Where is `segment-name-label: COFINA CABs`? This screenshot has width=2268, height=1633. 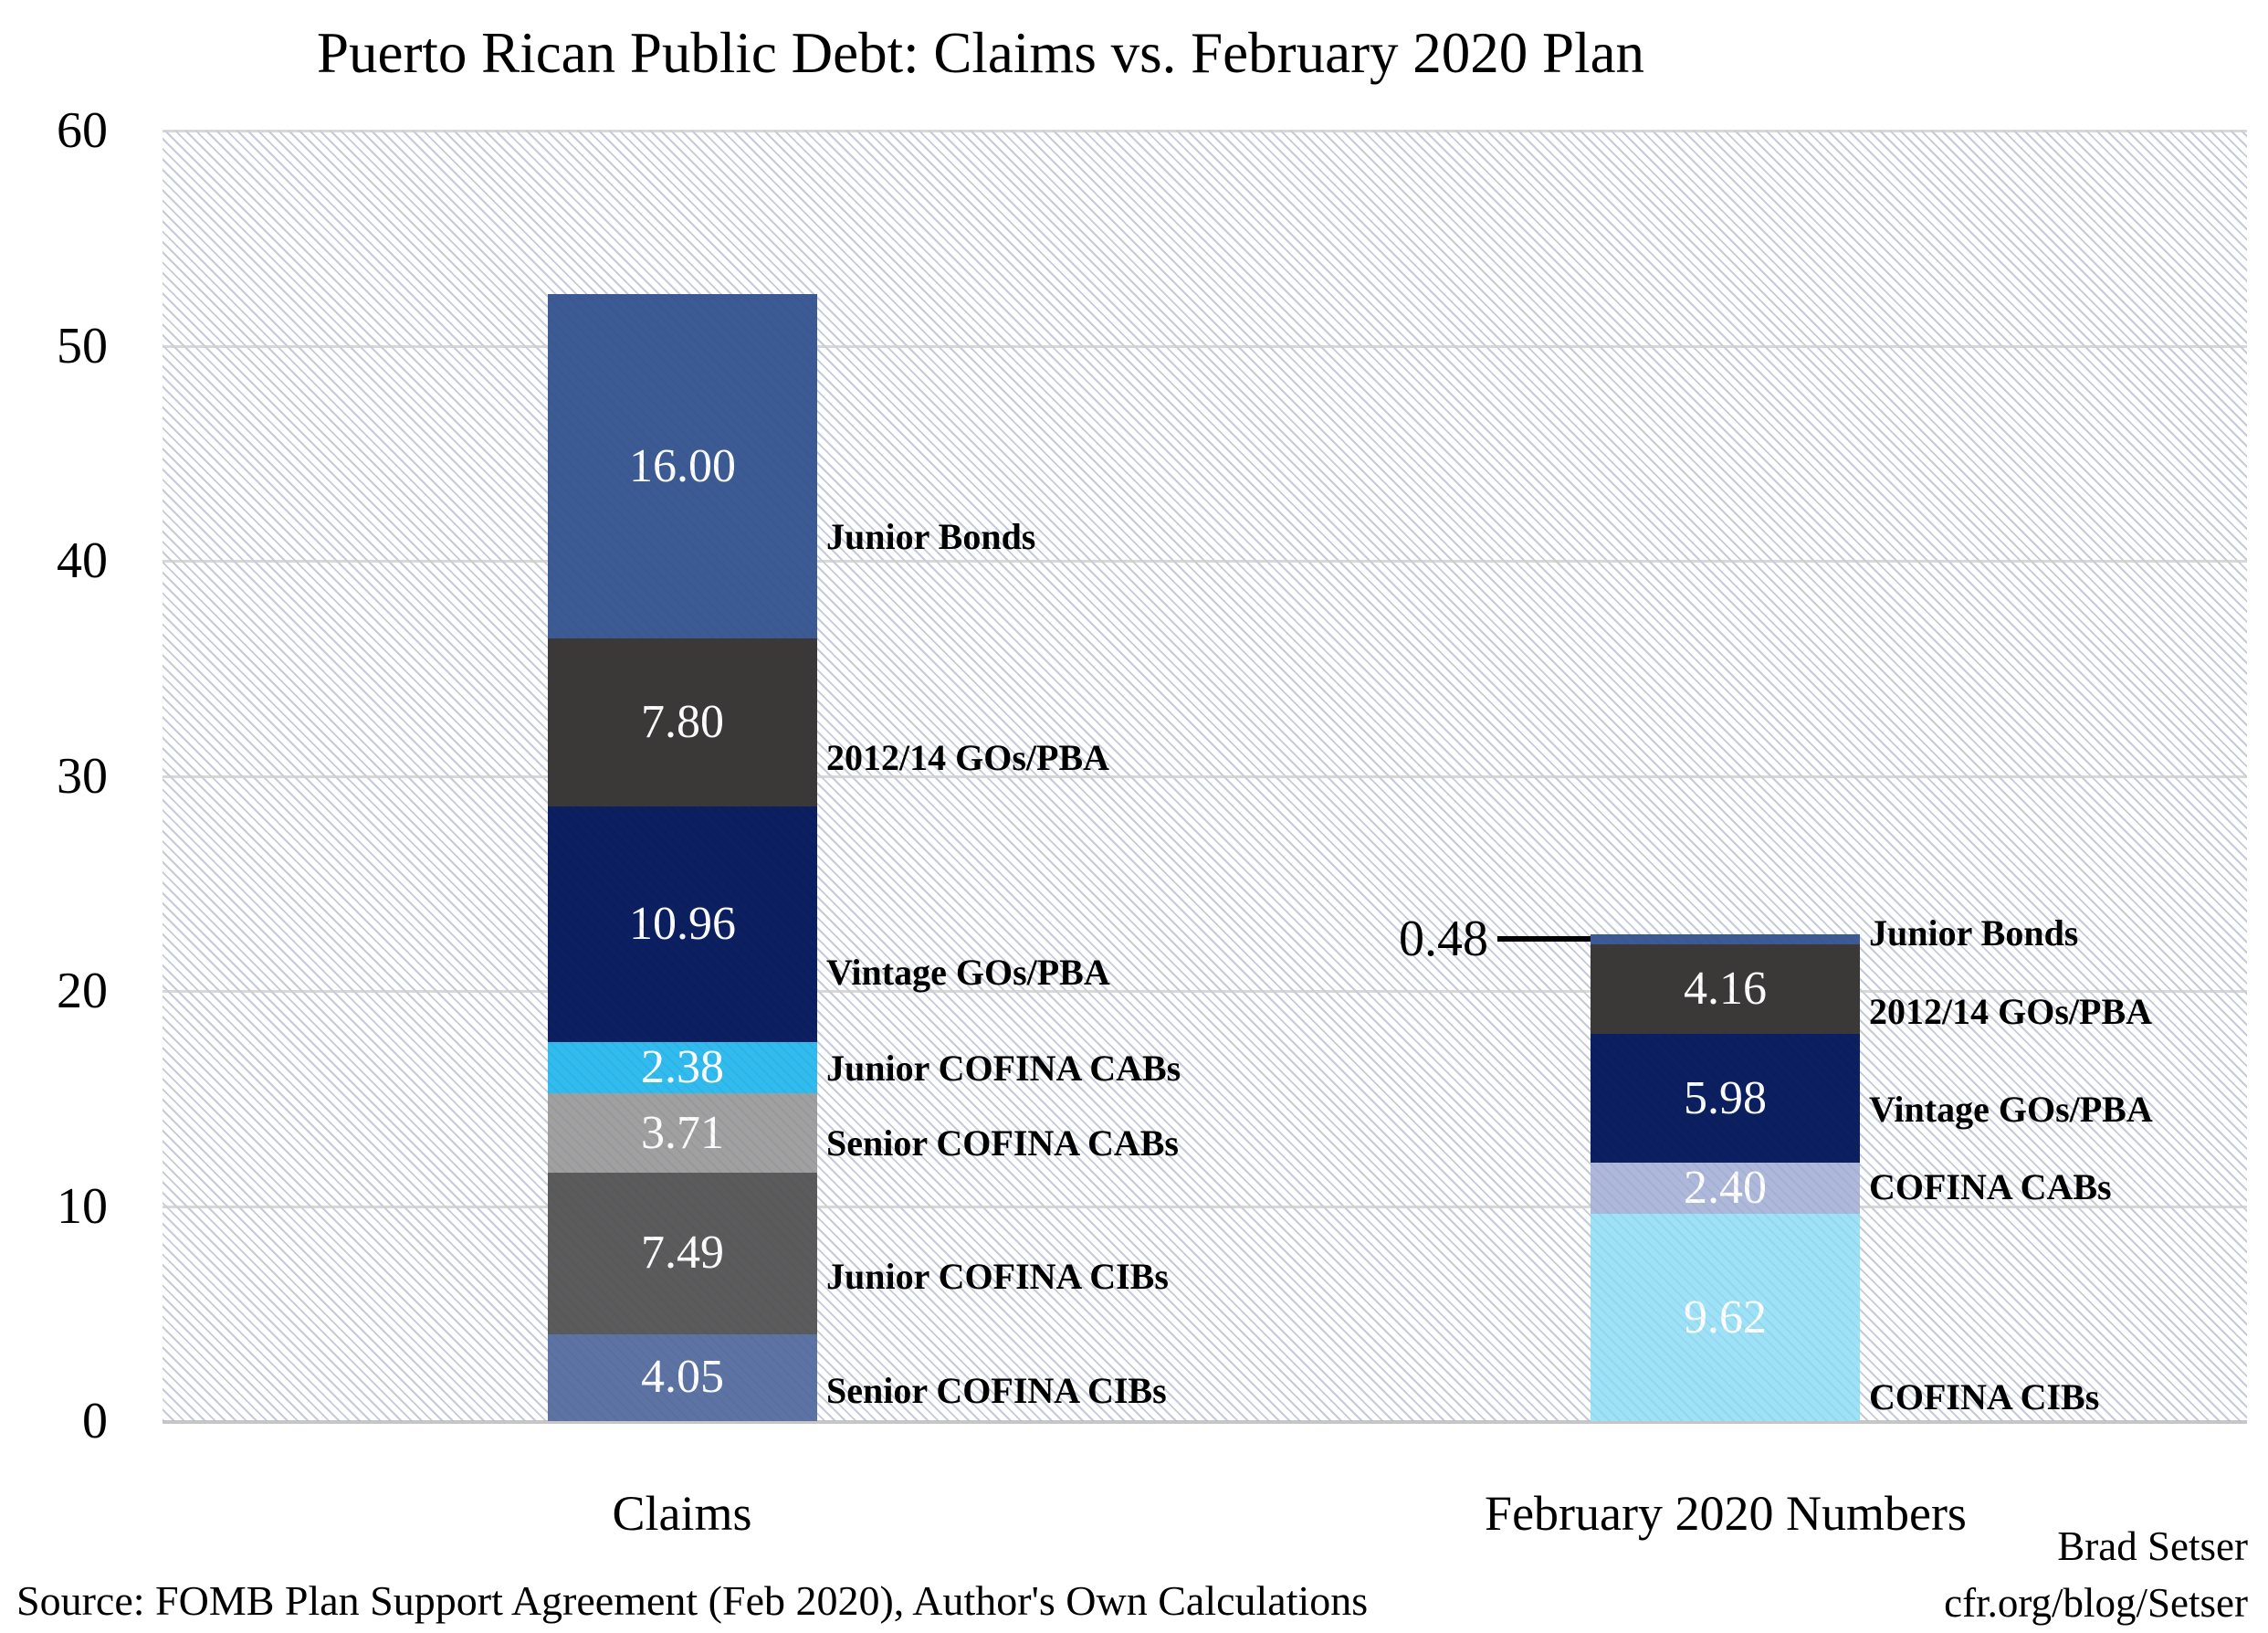
segment-name-label: COFINA CABs is located at coordinates (1991, 1186).